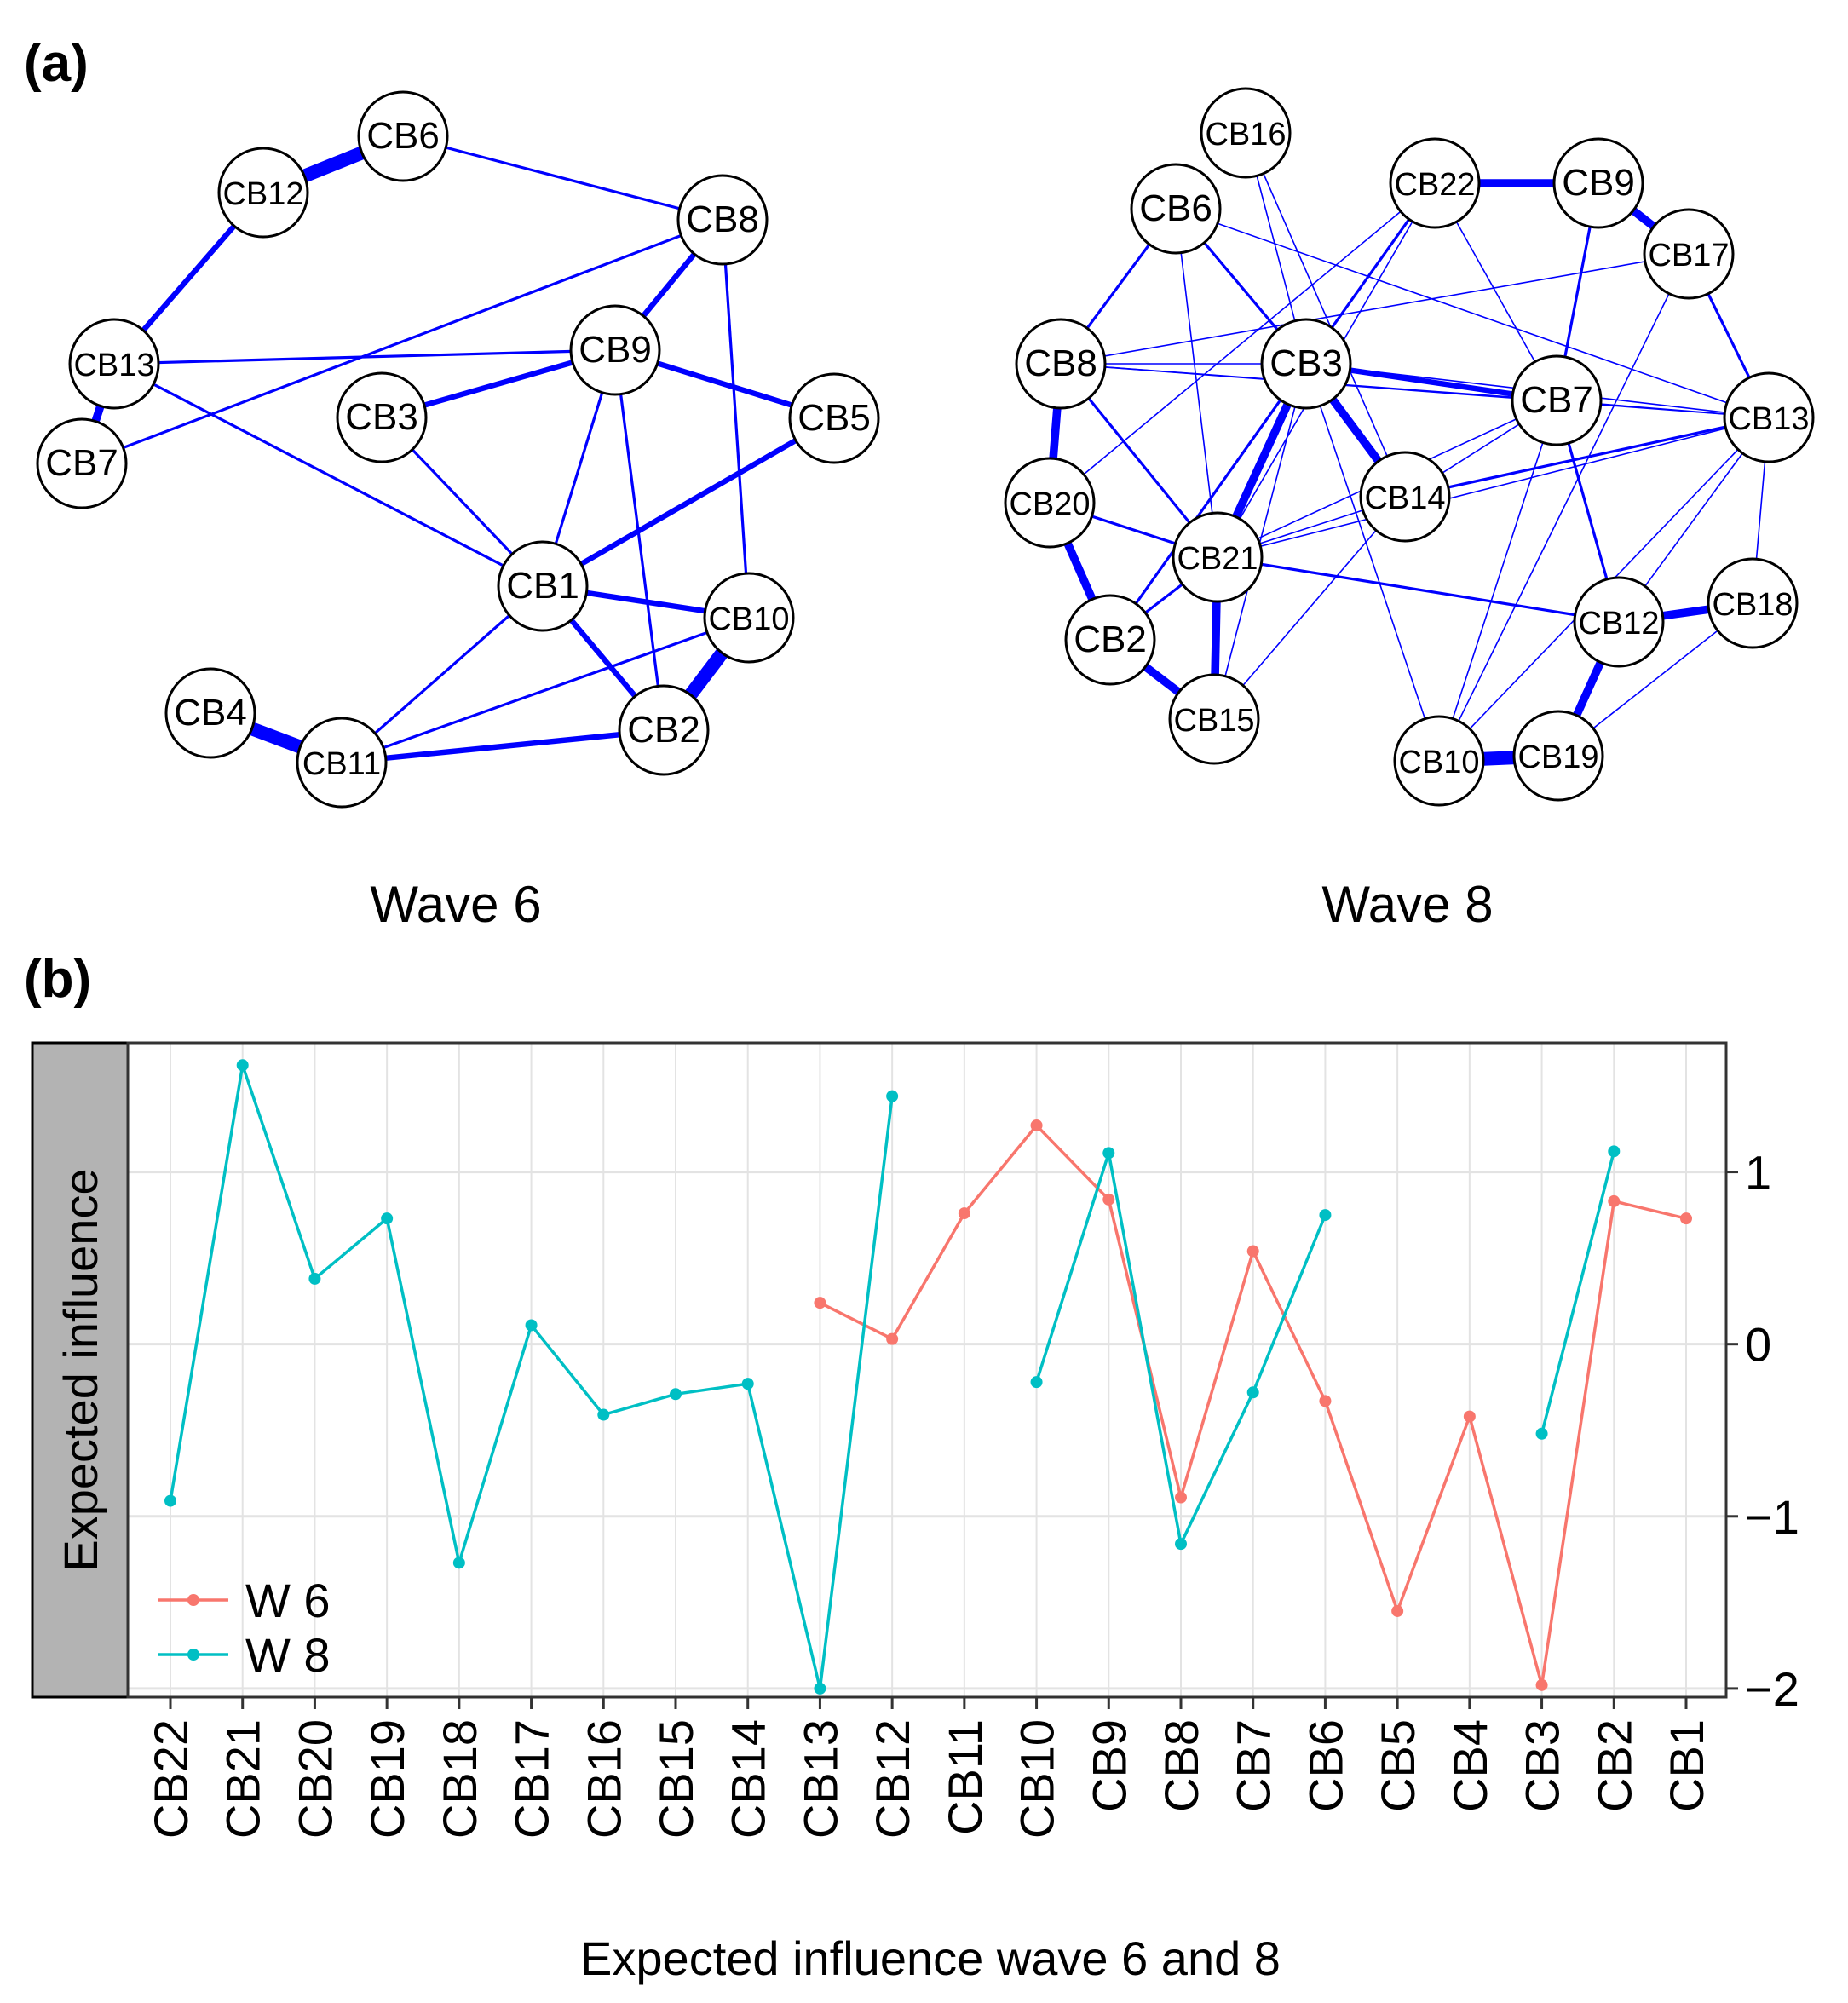 This screenshot has height=2003, width=1848. I want to click on data-point-cb21, so click(242, 1065).